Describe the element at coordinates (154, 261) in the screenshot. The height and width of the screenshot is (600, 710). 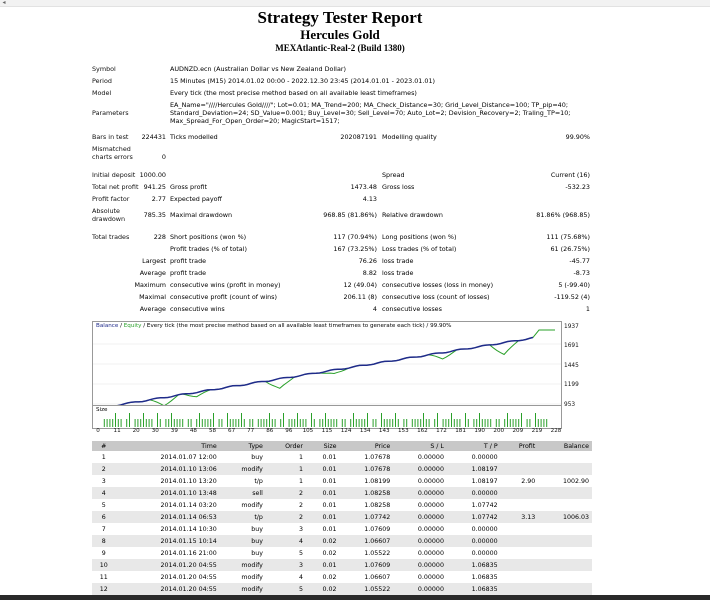
I see `largest-label: Largest` at that location.